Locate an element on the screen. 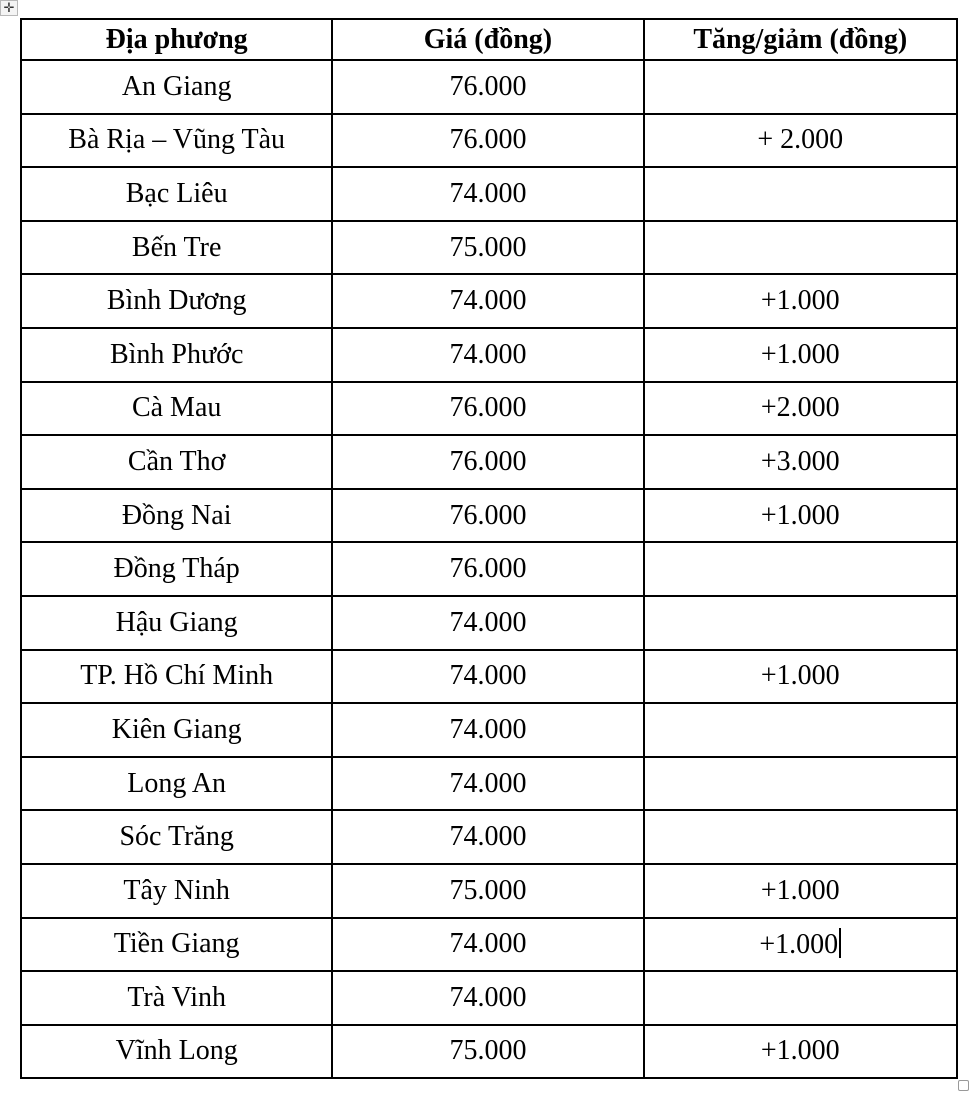  cell-text: Sóc Trăng is located at coordinates (176, 837).